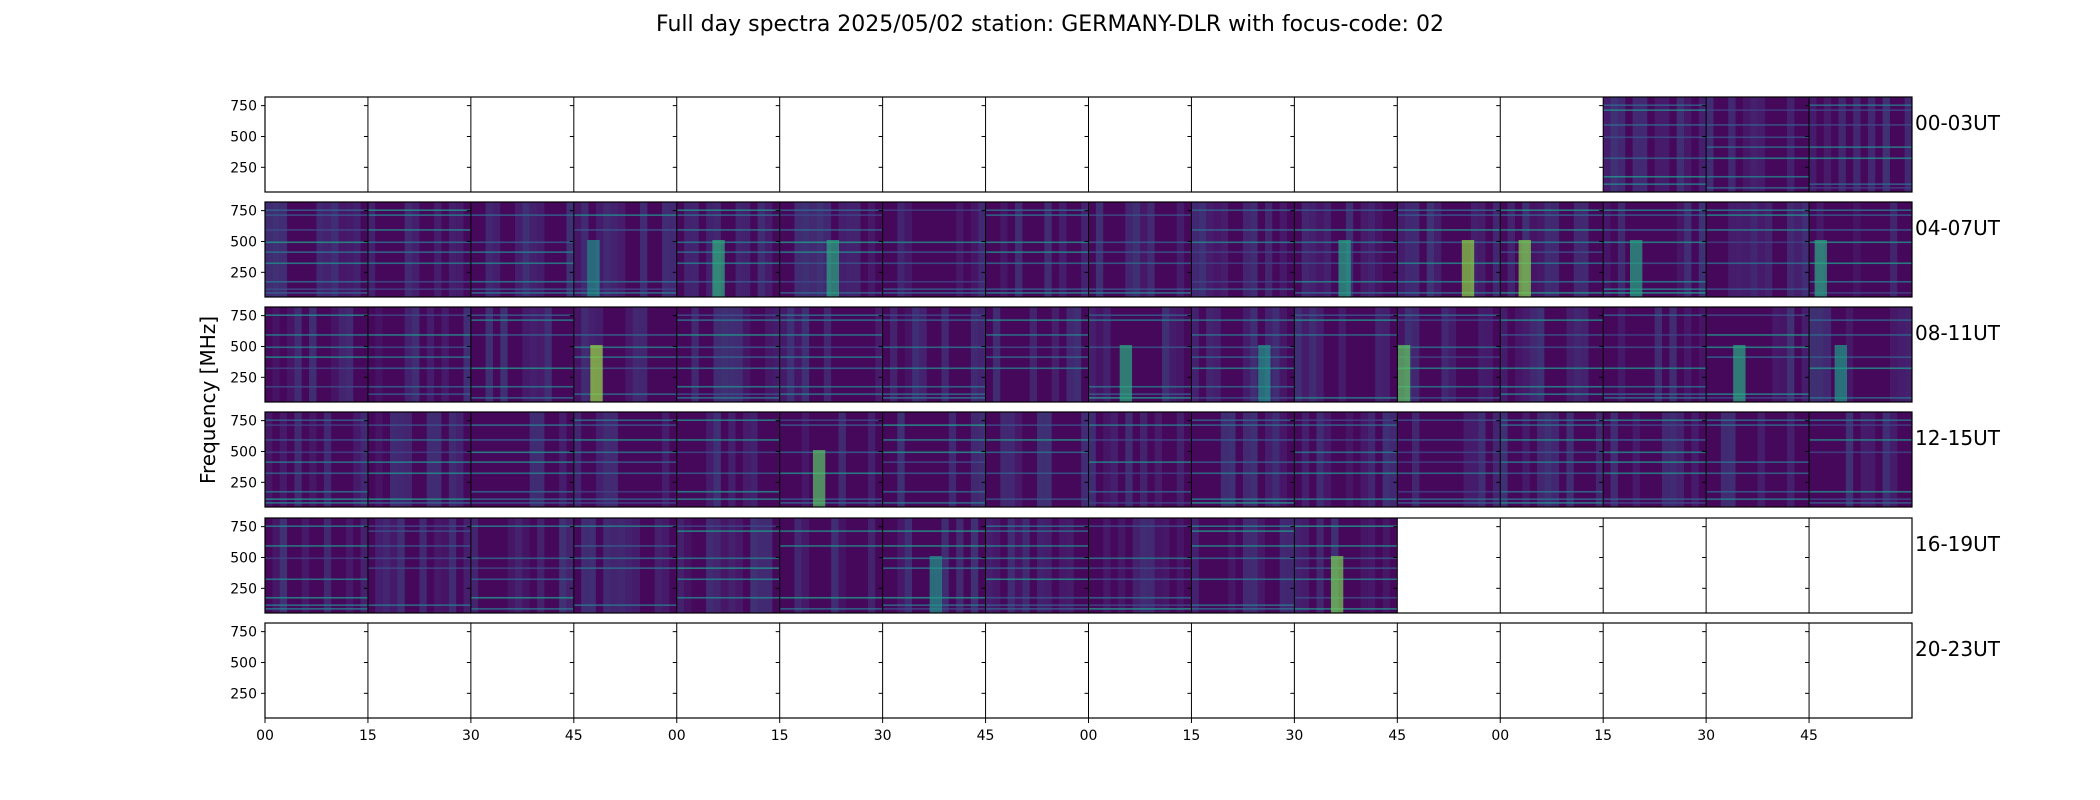  What do you see at coordinates (1957, 649) in the screenshot?
I see `row-time-label: 20-23UT` at bounding box center [1957, 649].